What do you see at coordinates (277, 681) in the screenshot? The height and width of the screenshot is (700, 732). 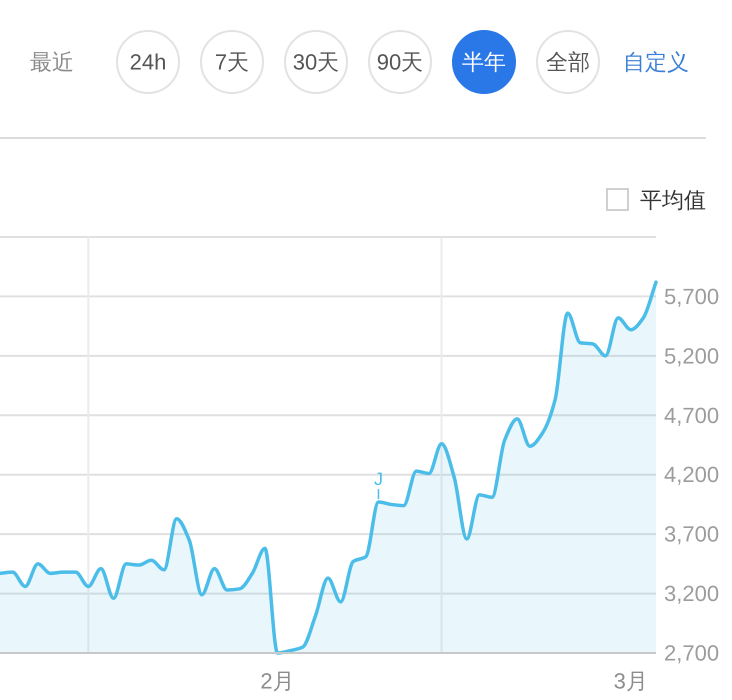 I see `x-tick-label: 2月` at bounding box center [277, 681].